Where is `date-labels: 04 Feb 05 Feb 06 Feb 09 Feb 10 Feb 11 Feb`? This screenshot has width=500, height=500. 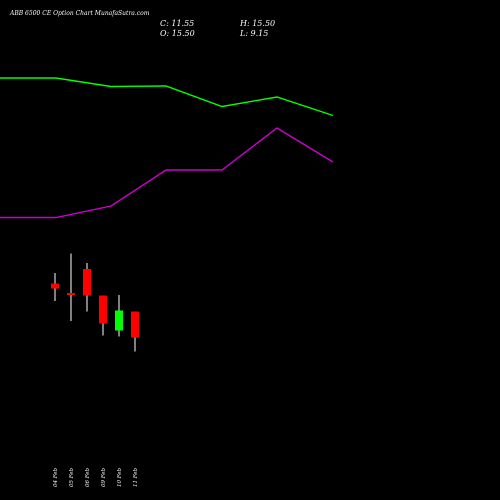
date-labels: 04 Feb 05 Feb 06 Feb 09 Feb 10 Feb 11 Feb is located at coordinates (96, 477).